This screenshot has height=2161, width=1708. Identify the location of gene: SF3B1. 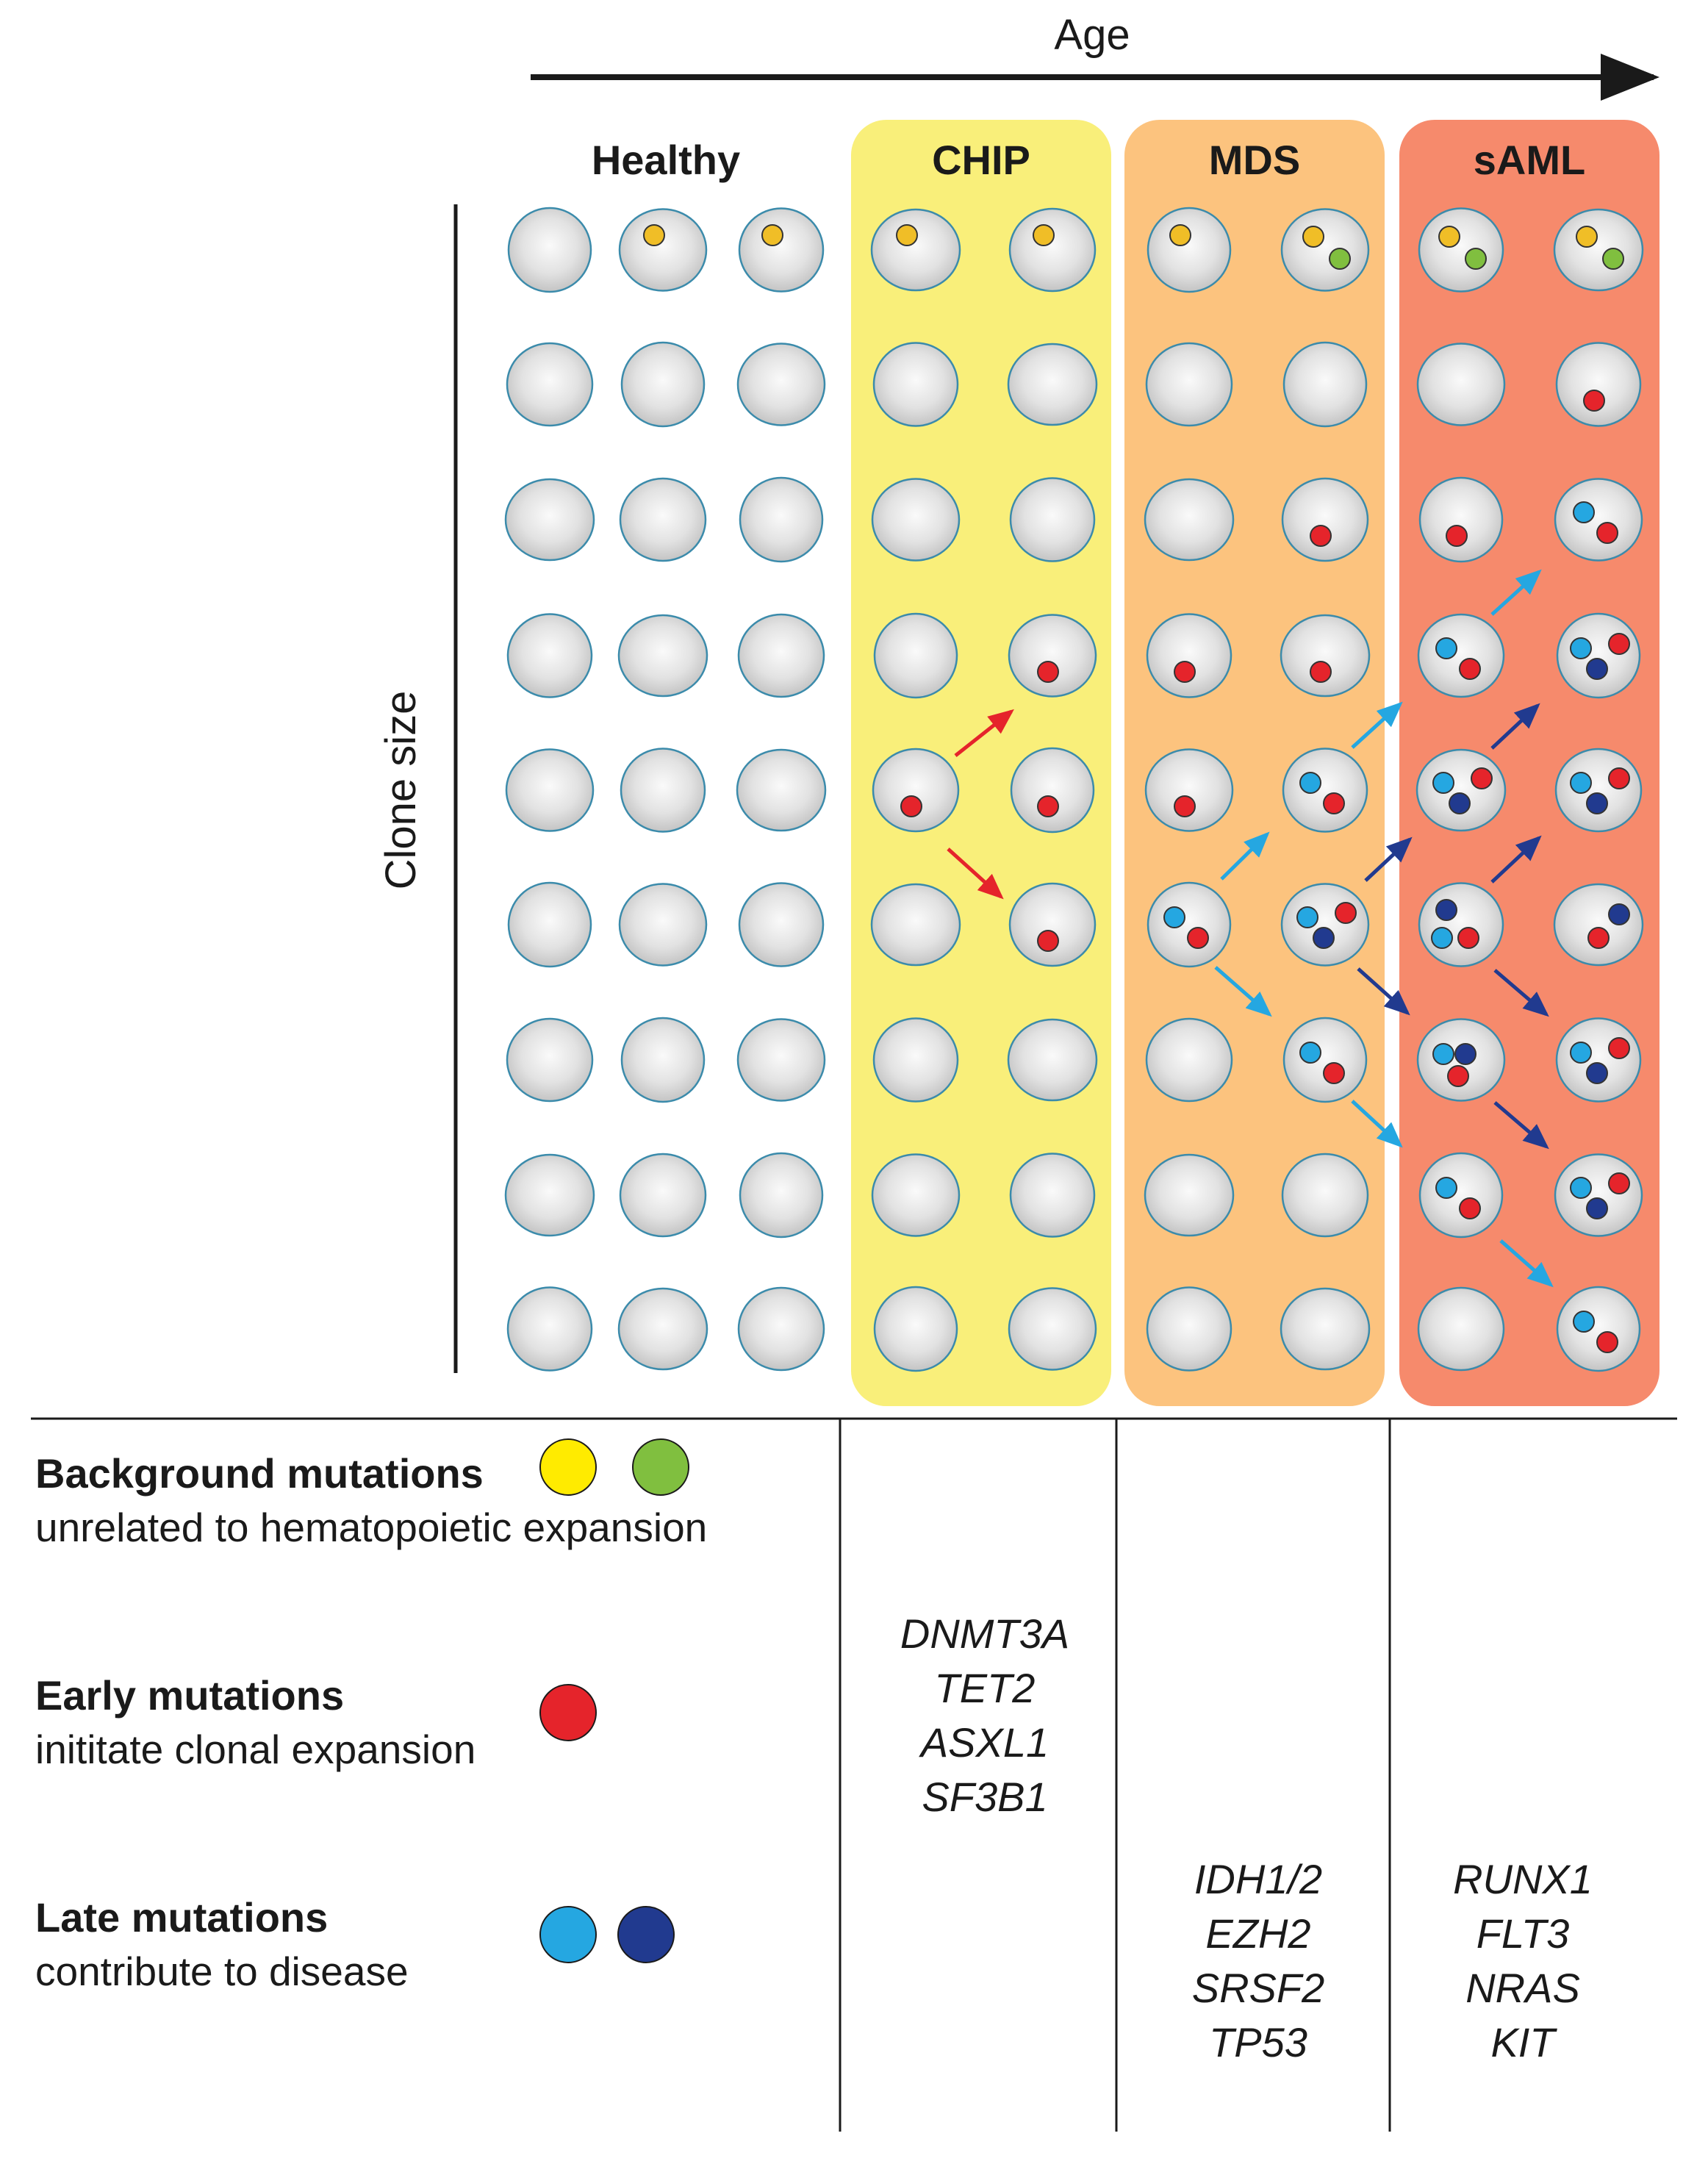
(985, 1797).